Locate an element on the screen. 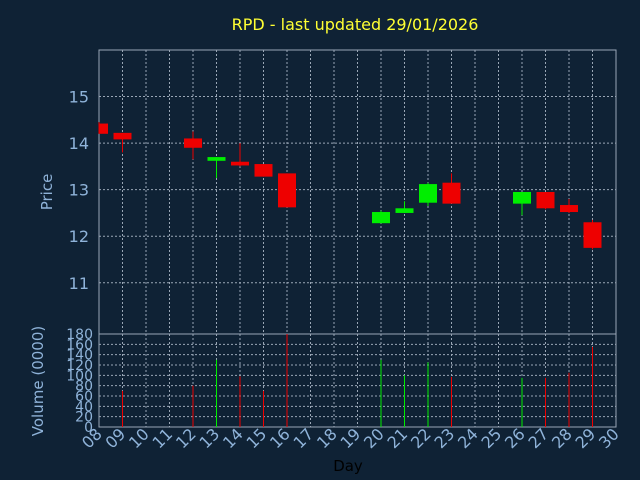 The image size is (640, 480). volume-tick-label: 120 is located at coordinates (79, 366).